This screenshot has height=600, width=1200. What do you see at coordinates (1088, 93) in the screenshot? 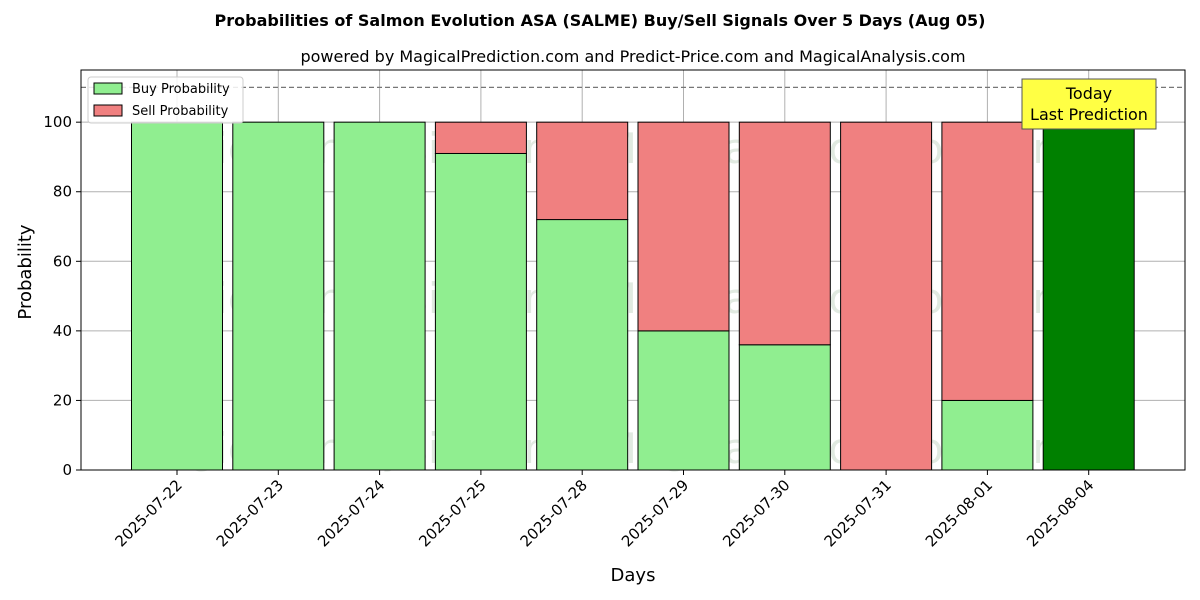
I see `today-annotation-line1: Today` at bounding box center [1088, 93].